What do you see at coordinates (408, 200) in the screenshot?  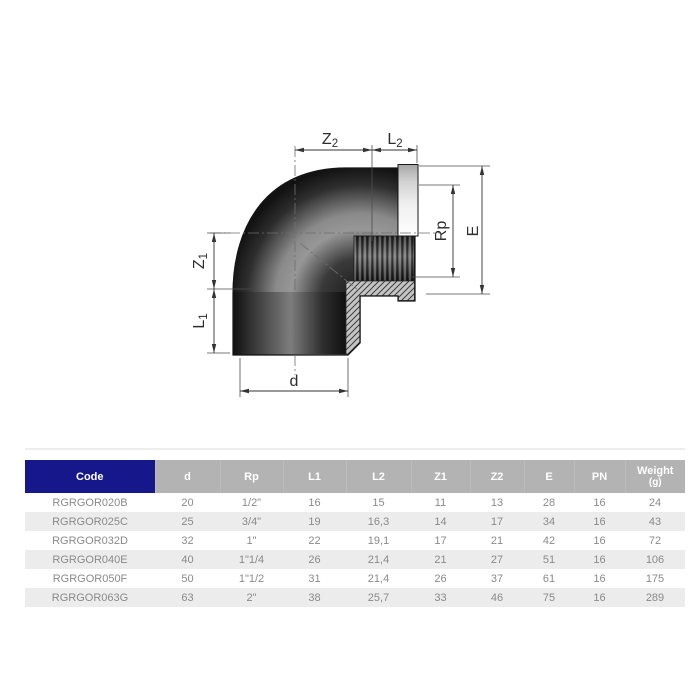 I see `collar-ring` at bounding box center [408, 200].